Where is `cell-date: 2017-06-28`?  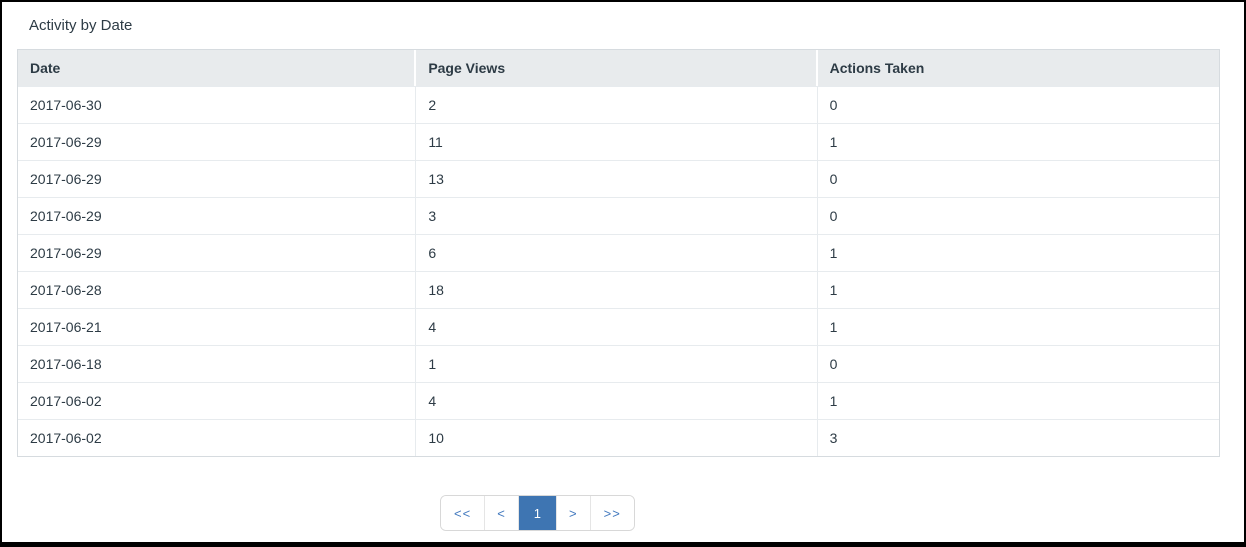
cell-date: 2017-06-28 is located at coordinates (217, 289).